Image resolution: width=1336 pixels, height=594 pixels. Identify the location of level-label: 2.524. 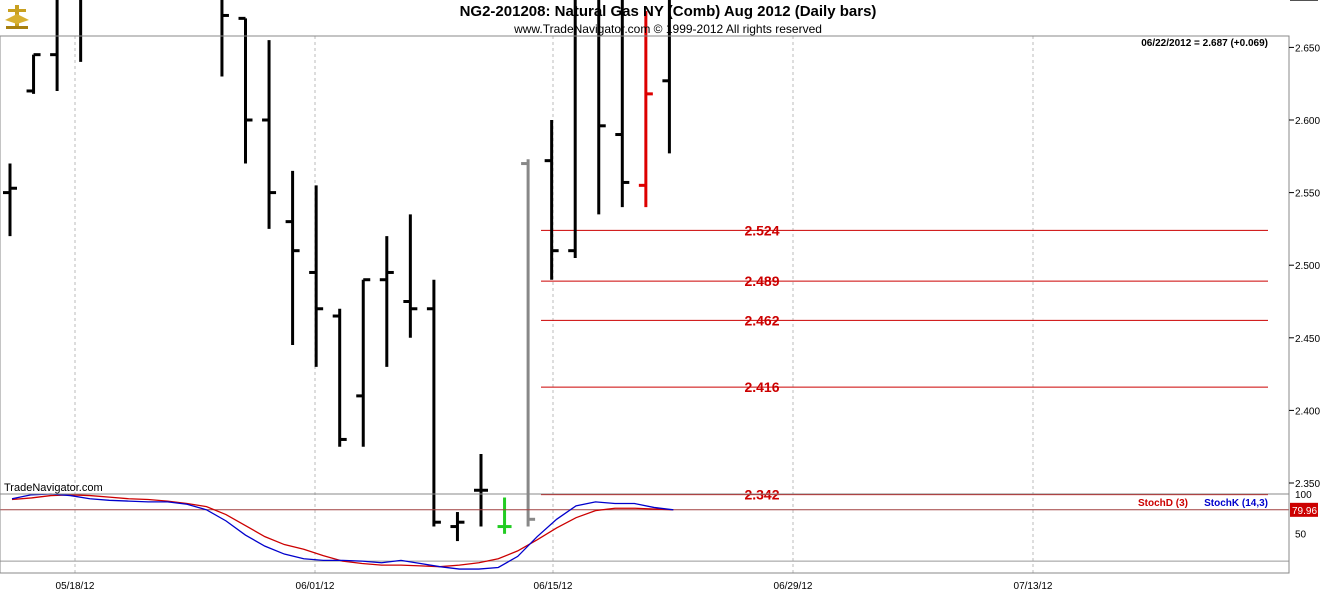
(761, 230).